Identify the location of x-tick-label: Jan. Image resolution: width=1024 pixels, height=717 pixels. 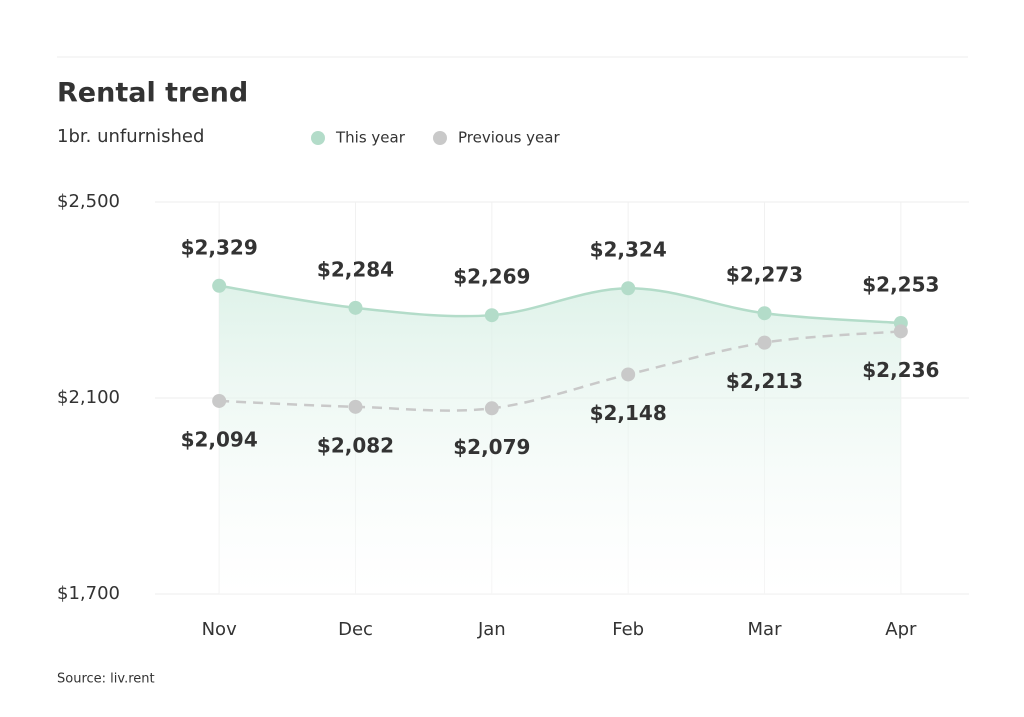
(491, 629).